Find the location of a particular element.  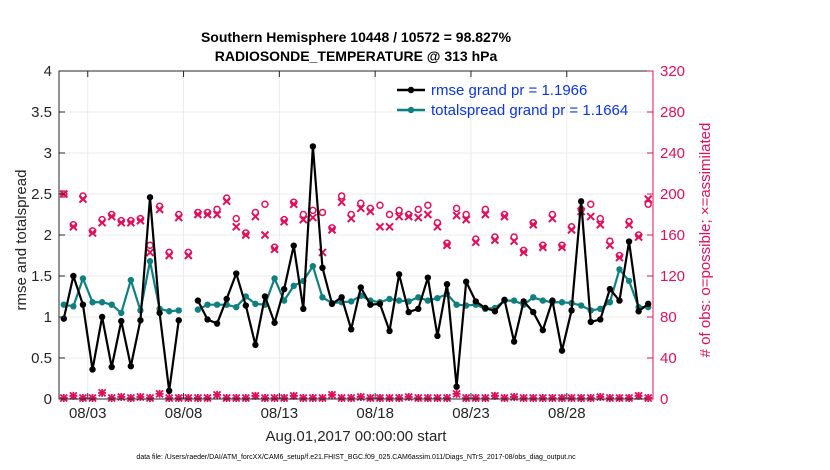

y-left-tick-label: 0.5 is located at coordinates (41, 358).